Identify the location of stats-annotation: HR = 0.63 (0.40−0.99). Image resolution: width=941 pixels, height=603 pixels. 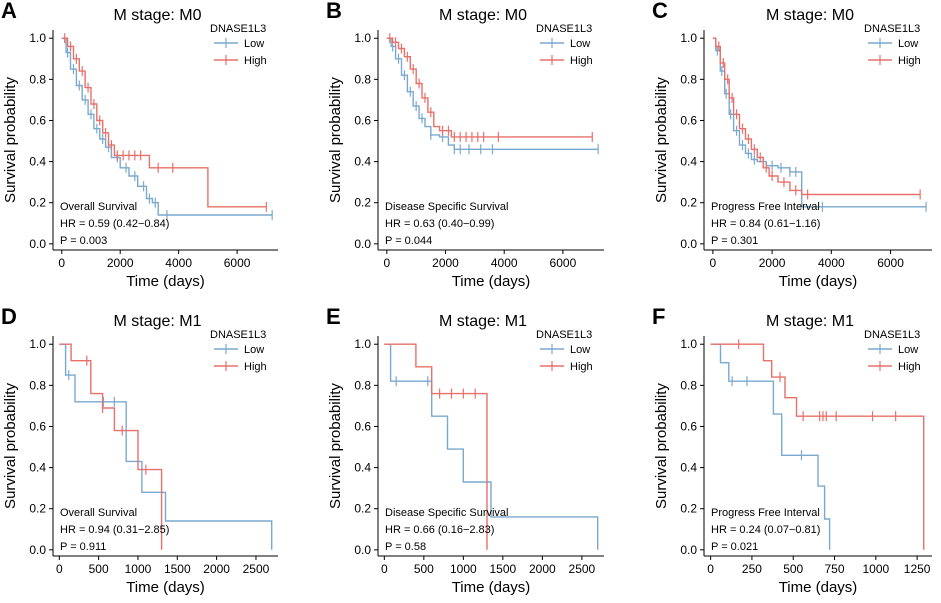
(439, 224).